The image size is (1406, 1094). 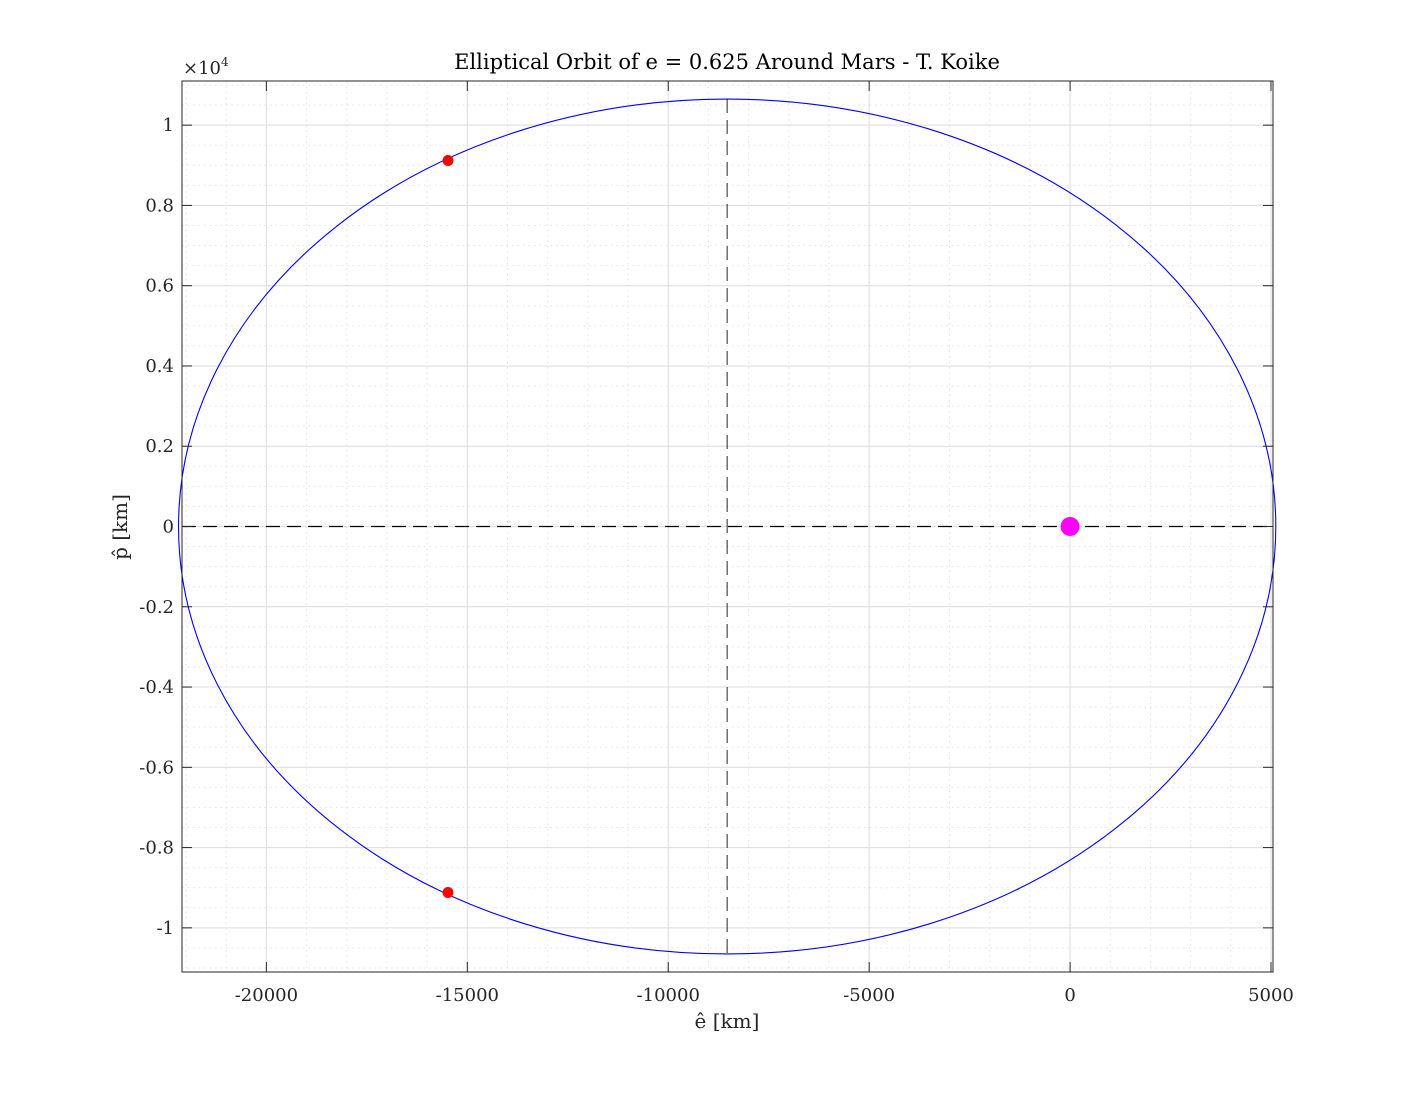 I want to click on y-tick-label: 1, so click(x=168, y=125).